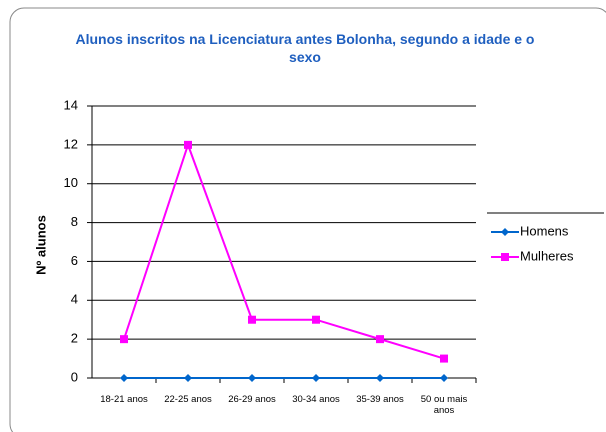  Describe the element at coordinates (444, 405) in the screenshot. I see `x-tick-label: 50 ou mais anos` at that location.